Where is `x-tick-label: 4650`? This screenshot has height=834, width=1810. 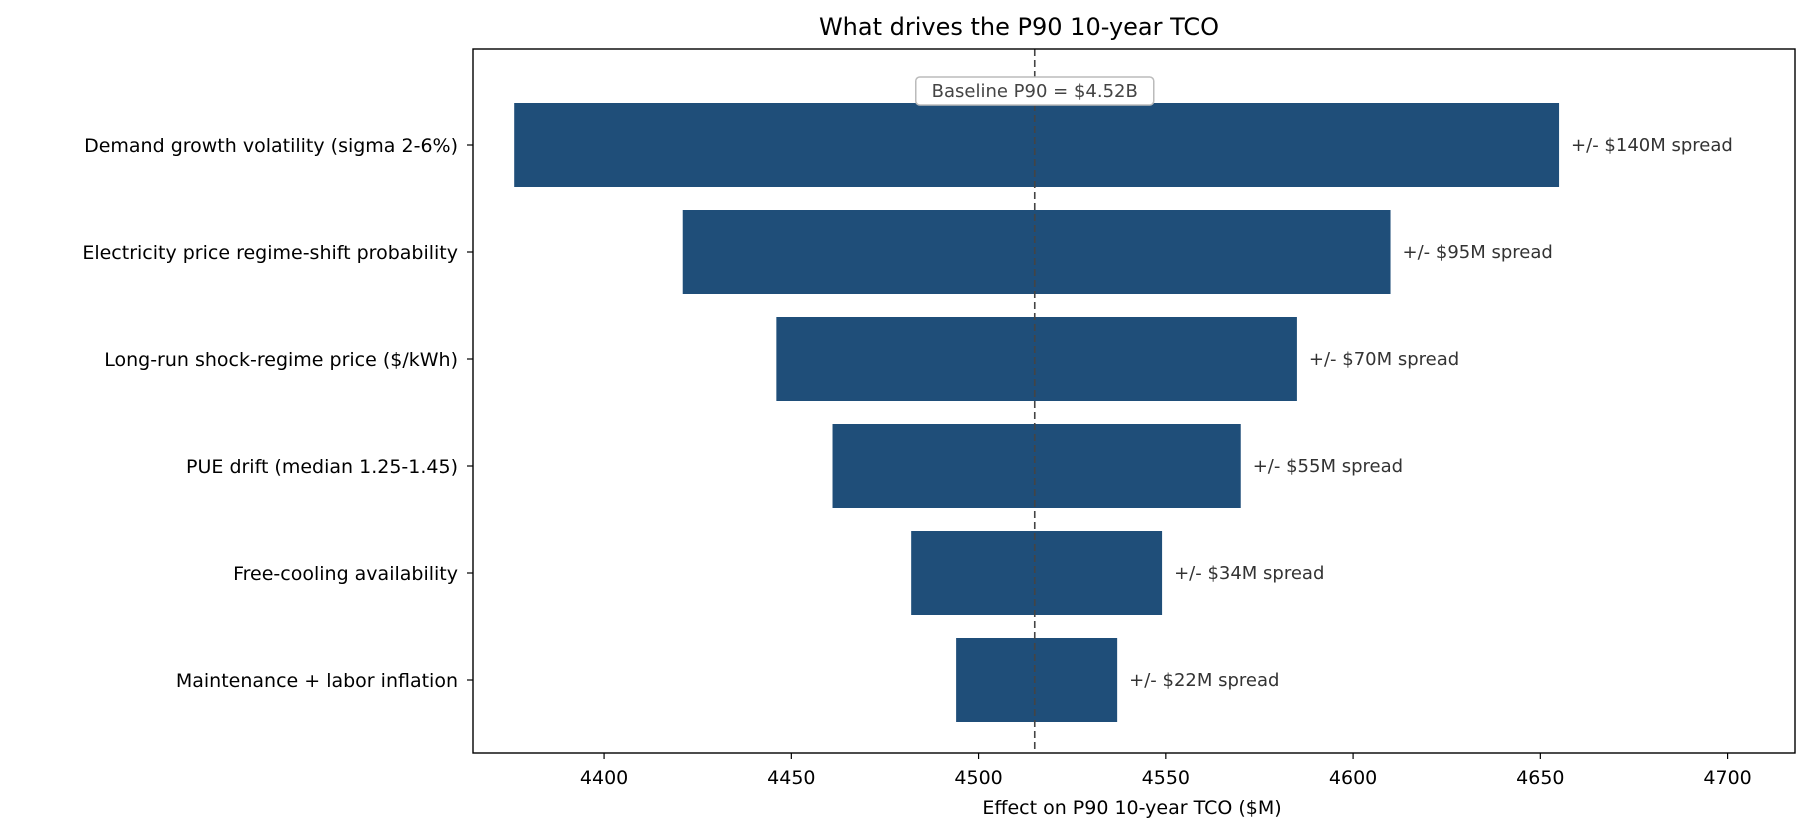
x-tick-label: 4650 is located at coordinates (1540, 778).